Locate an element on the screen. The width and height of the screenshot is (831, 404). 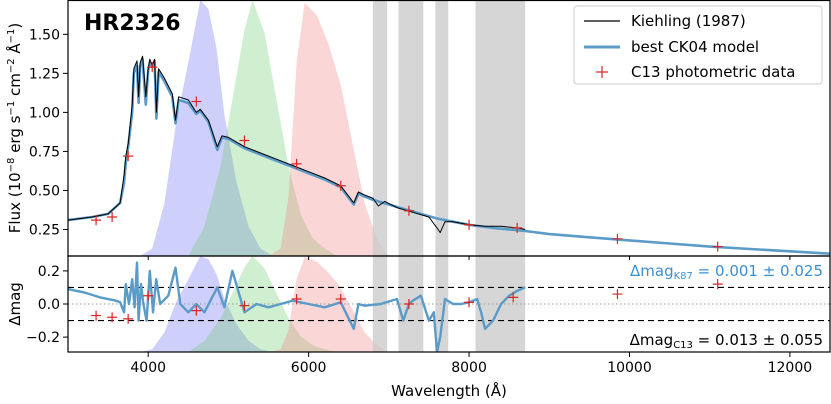
legend-swatch-c13 is located at coordinates (602, 72).